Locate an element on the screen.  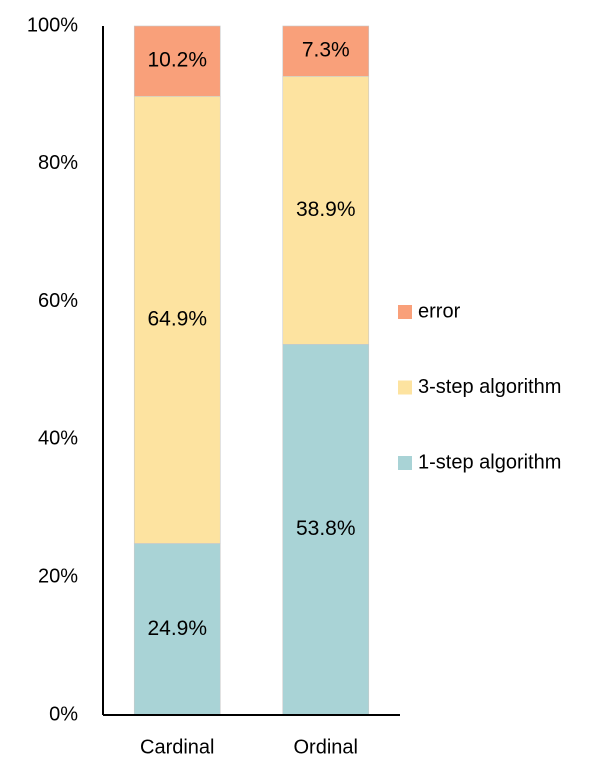
value-label: 7.3% is located at coordinates (326, 50).